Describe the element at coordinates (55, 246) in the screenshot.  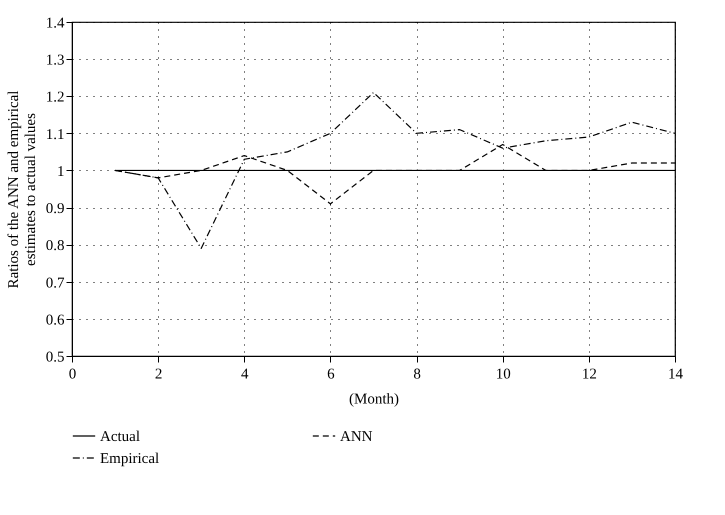
I see `y-tick-label: 0.8` at that location.